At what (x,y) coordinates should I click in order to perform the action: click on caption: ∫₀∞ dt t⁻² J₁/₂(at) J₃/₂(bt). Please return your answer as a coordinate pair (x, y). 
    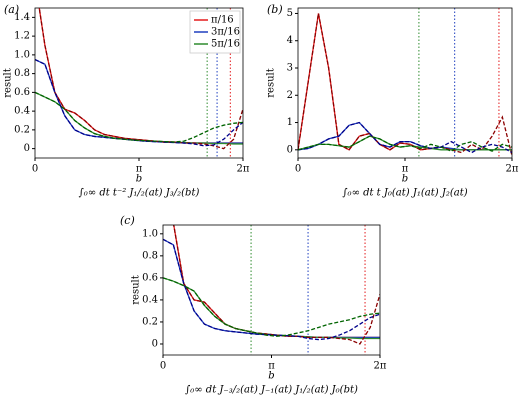
    Looking at the image, I should click on (139, 193).